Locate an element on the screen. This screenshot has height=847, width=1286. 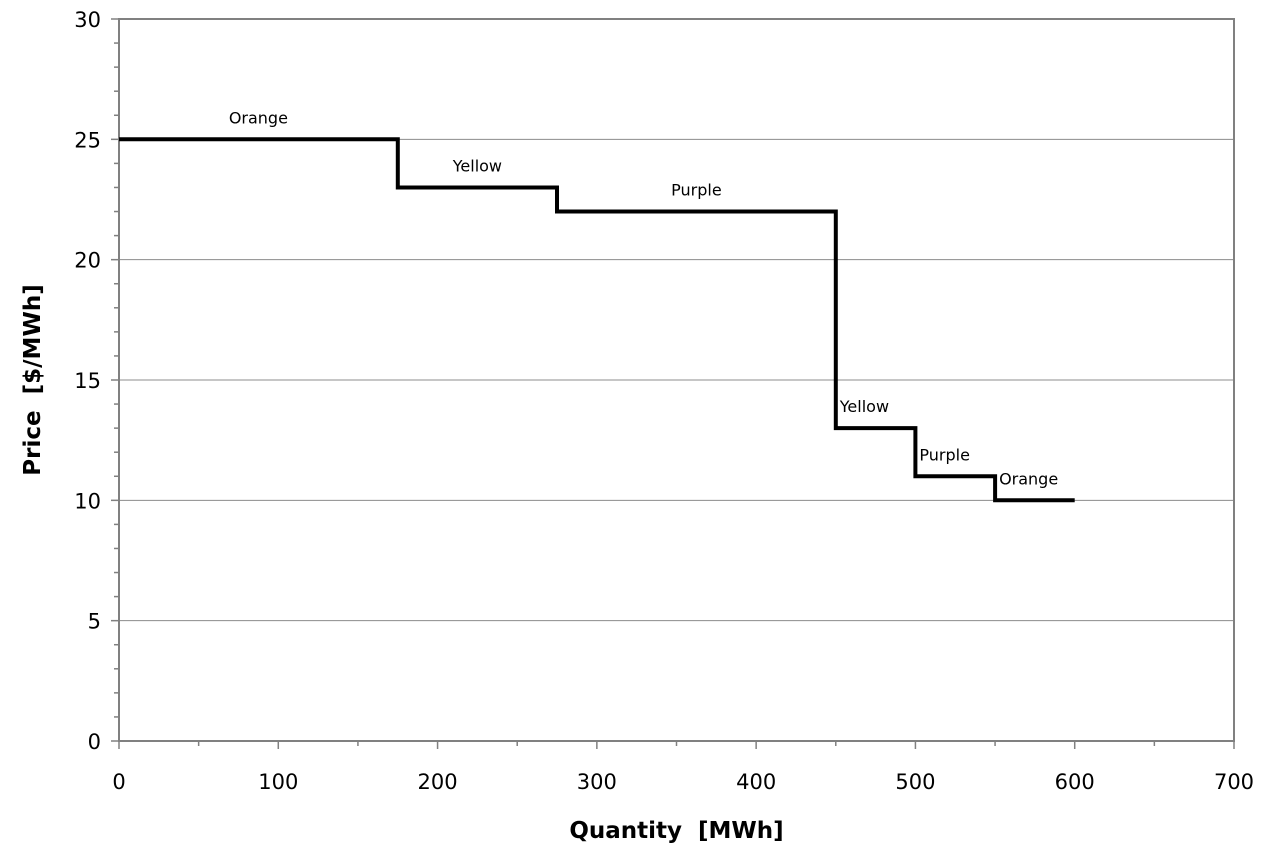
segment-label-5: Purple is located at coordinates (944, 454).